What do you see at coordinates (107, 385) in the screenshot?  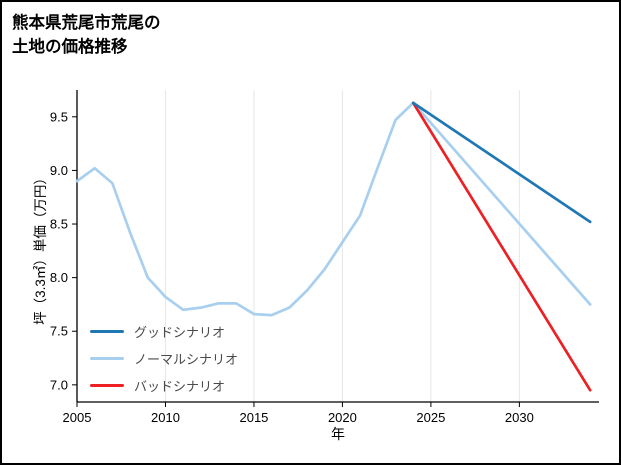 I see `legend-swatch-bad` at bounding box center [107, 385].